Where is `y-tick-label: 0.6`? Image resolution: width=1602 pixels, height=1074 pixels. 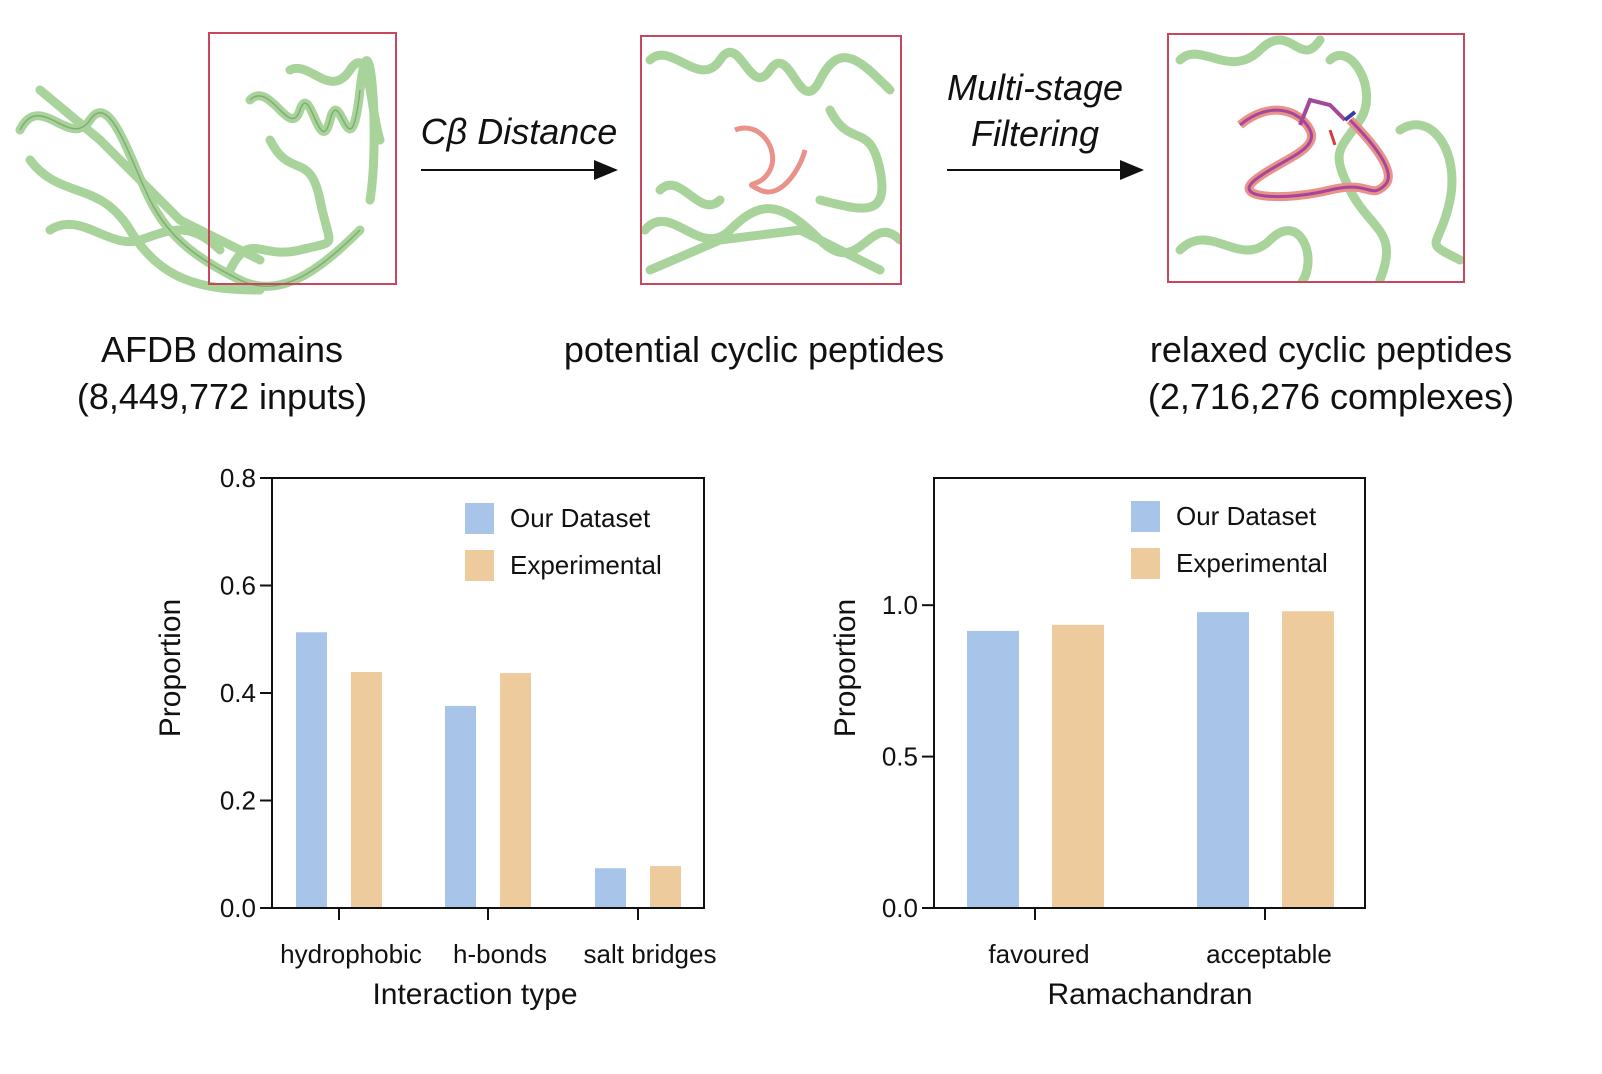
y-tick-label: 0.6 is located at coordinates (238, 586).